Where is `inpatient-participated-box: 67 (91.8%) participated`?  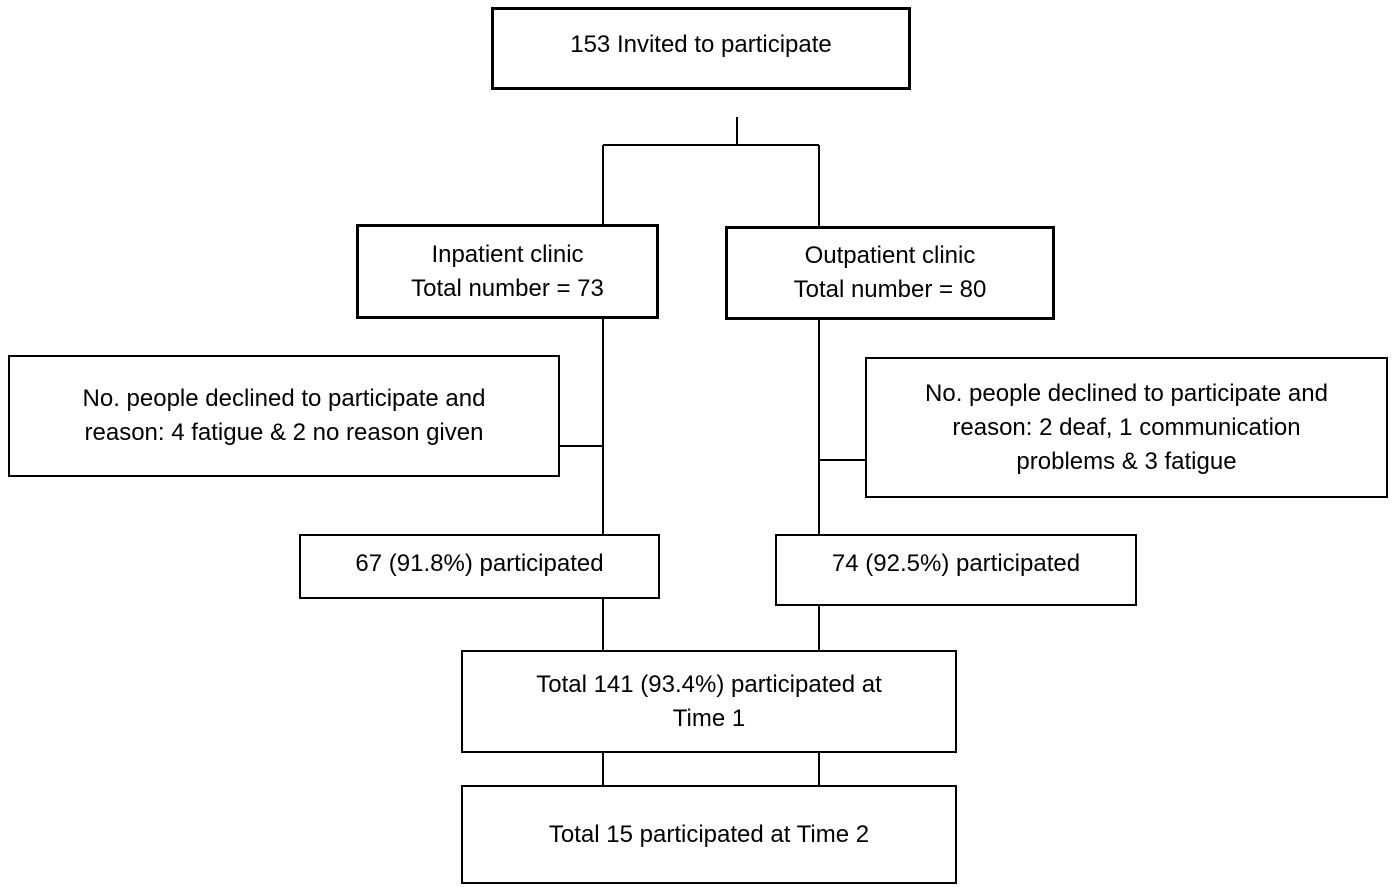 inpatient-participated-box: 67 (91.8%) participated is located at coordinates (479, 566).